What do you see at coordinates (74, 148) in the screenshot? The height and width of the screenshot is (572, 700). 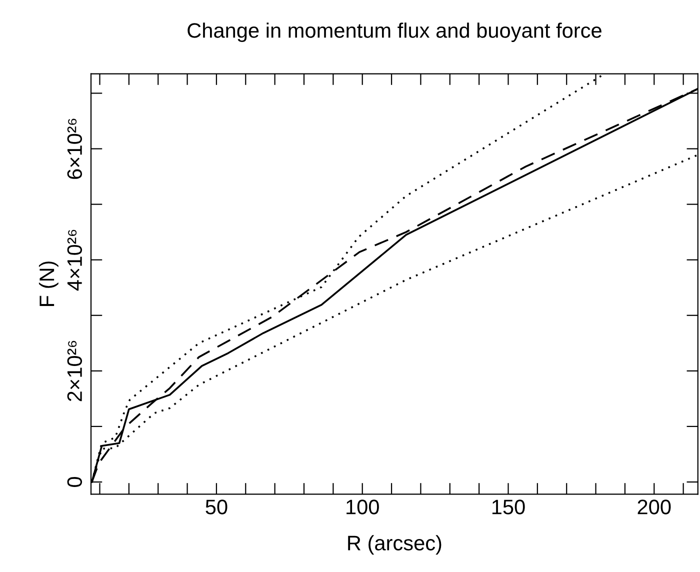 I see `y-tick-label: 6×10²⁶` at bounding box center [74, 148].